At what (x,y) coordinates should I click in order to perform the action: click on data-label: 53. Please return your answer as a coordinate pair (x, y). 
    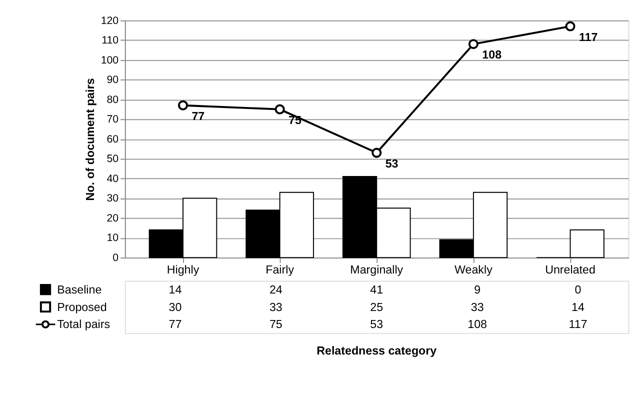
    Looking at the image, I should click on (377, 325).